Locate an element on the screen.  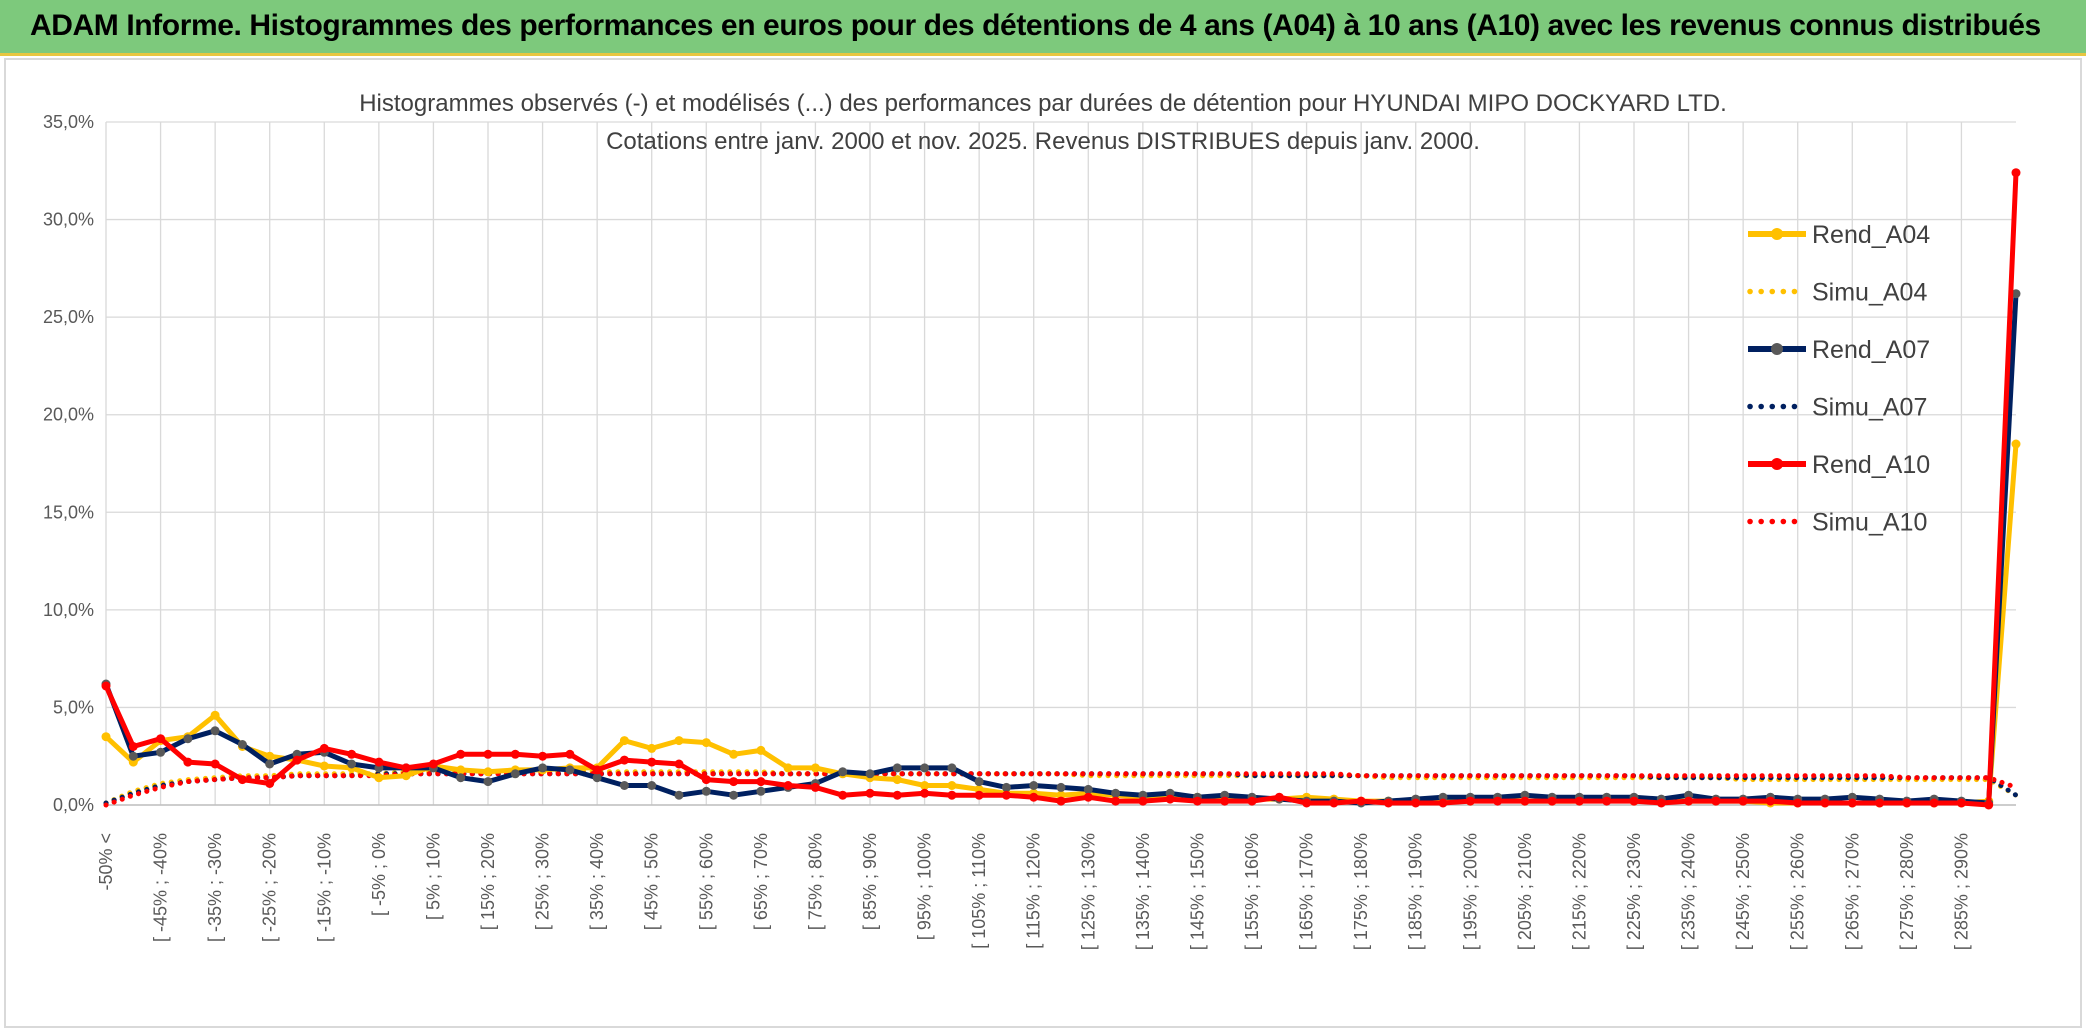
x-tick-label: [ -5% ; 0% is located at coordinates (379, 874).